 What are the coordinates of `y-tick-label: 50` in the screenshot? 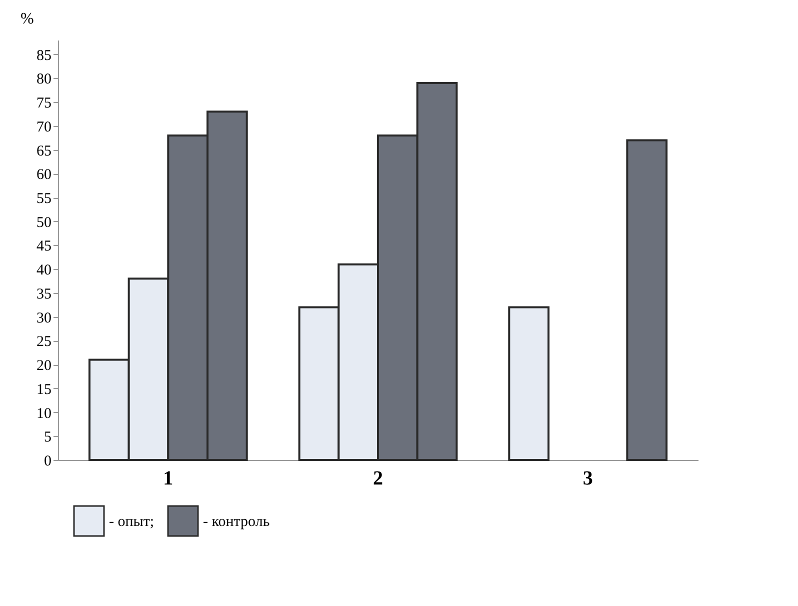 It's located at (44, 222).